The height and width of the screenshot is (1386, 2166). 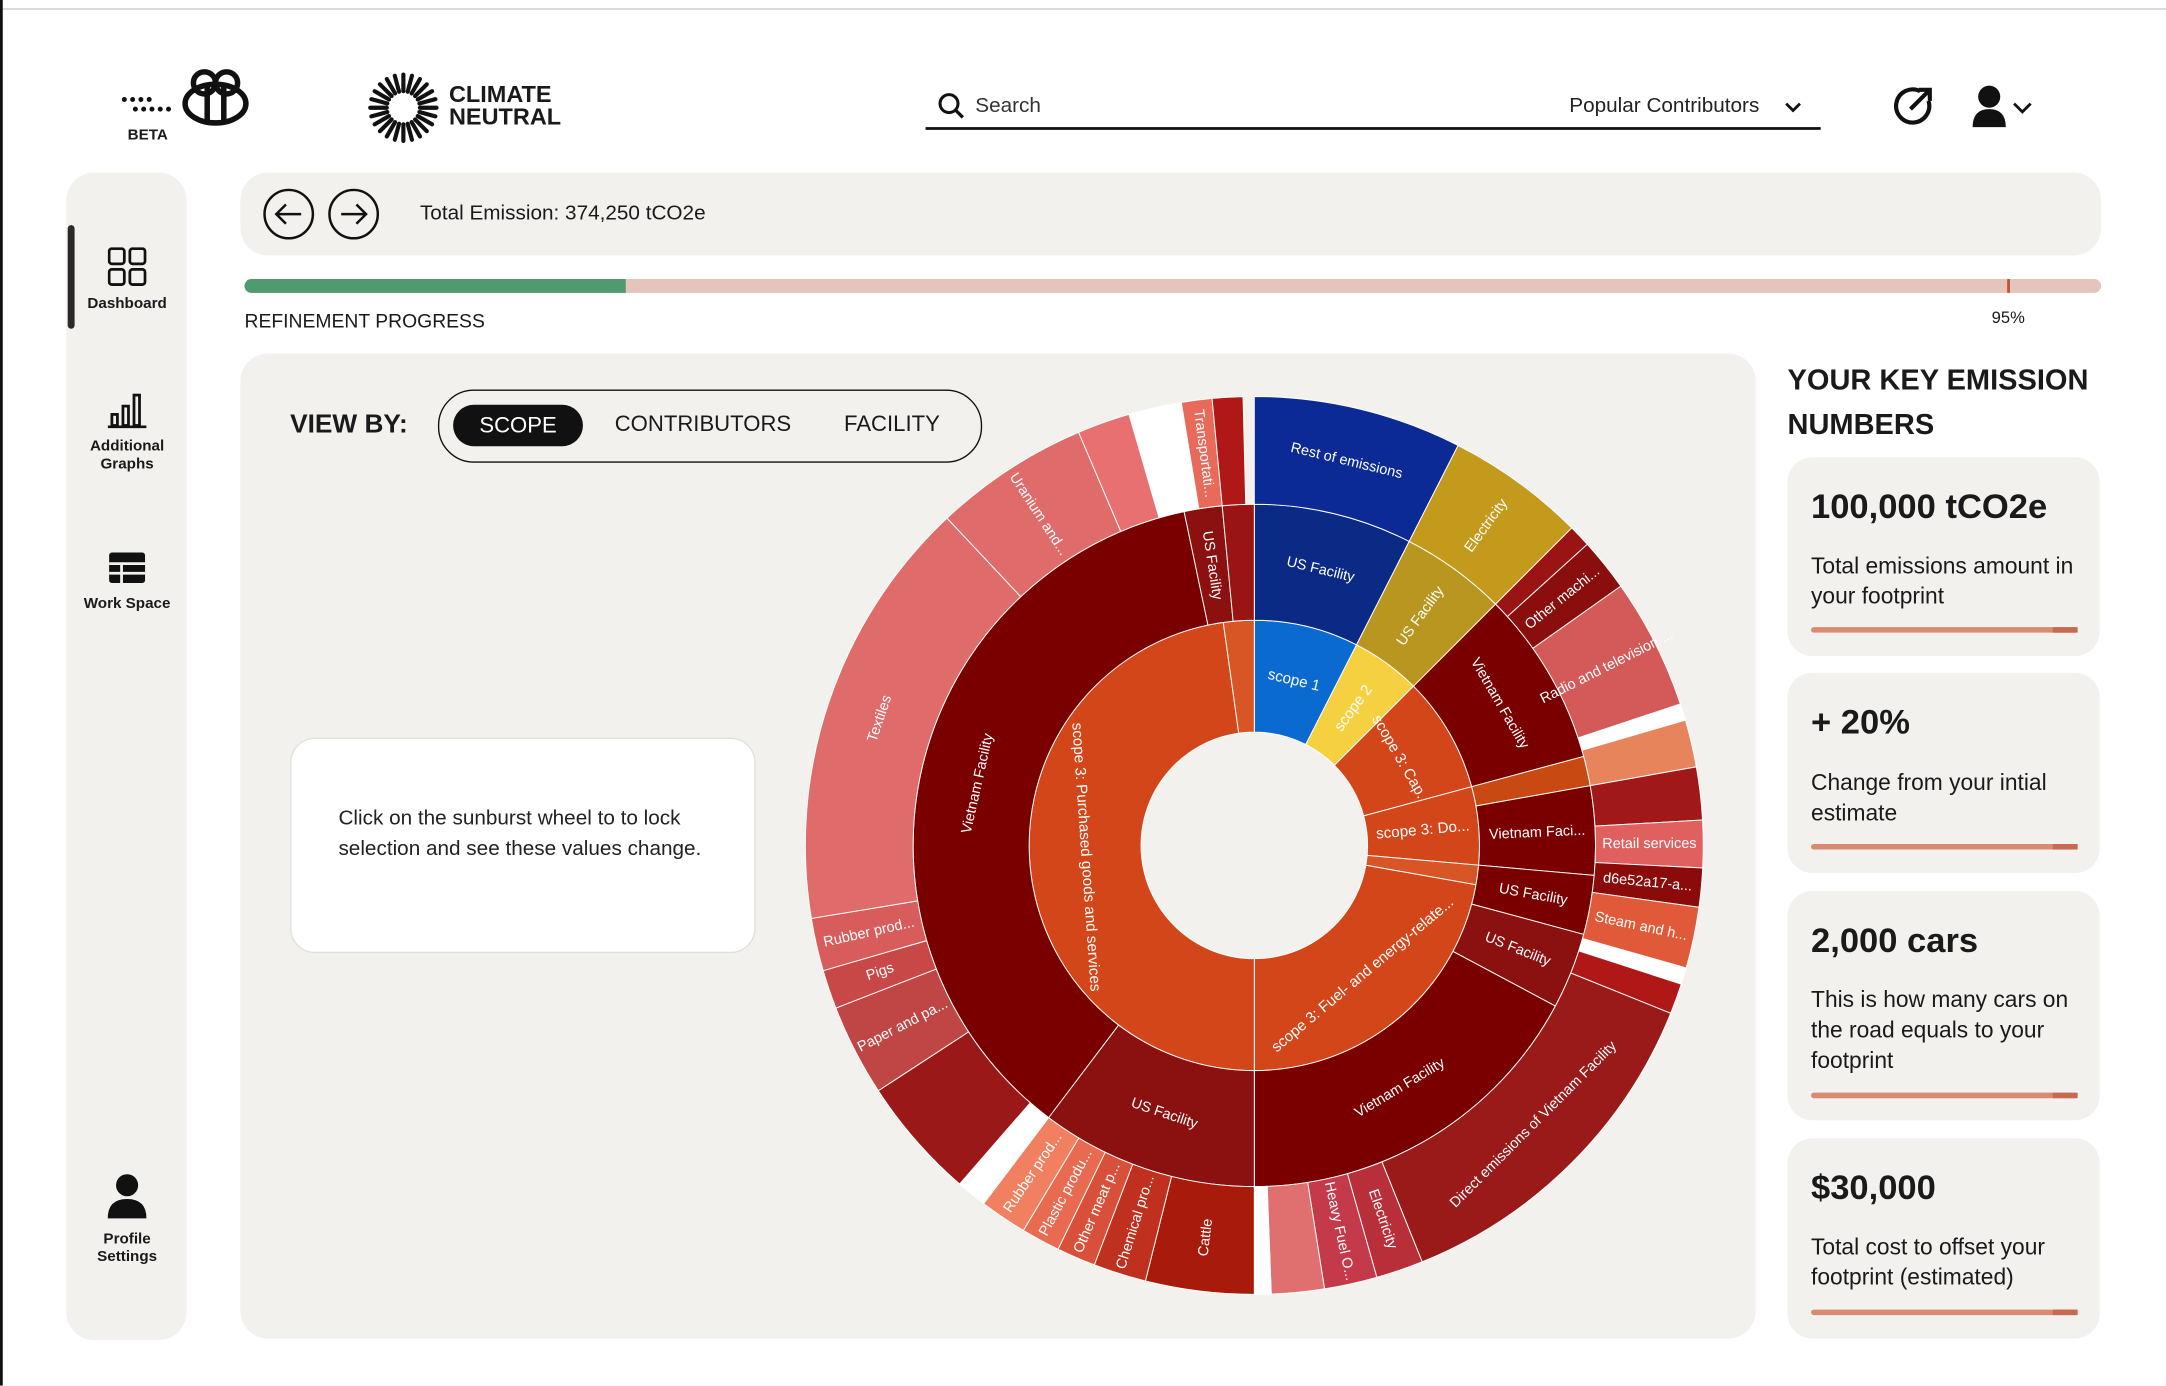 I want to click on brand: CLIMATE NEUTRAL, so click(x=505, y=105).